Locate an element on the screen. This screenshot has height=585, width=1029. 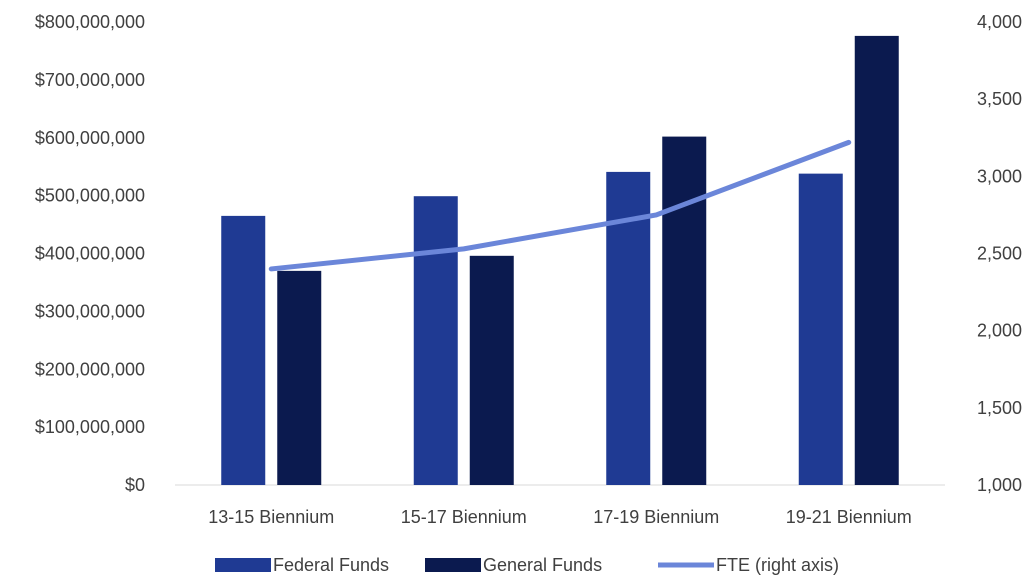
right-axis-tick-label: 2,000 is located at coordinates (999, 331).